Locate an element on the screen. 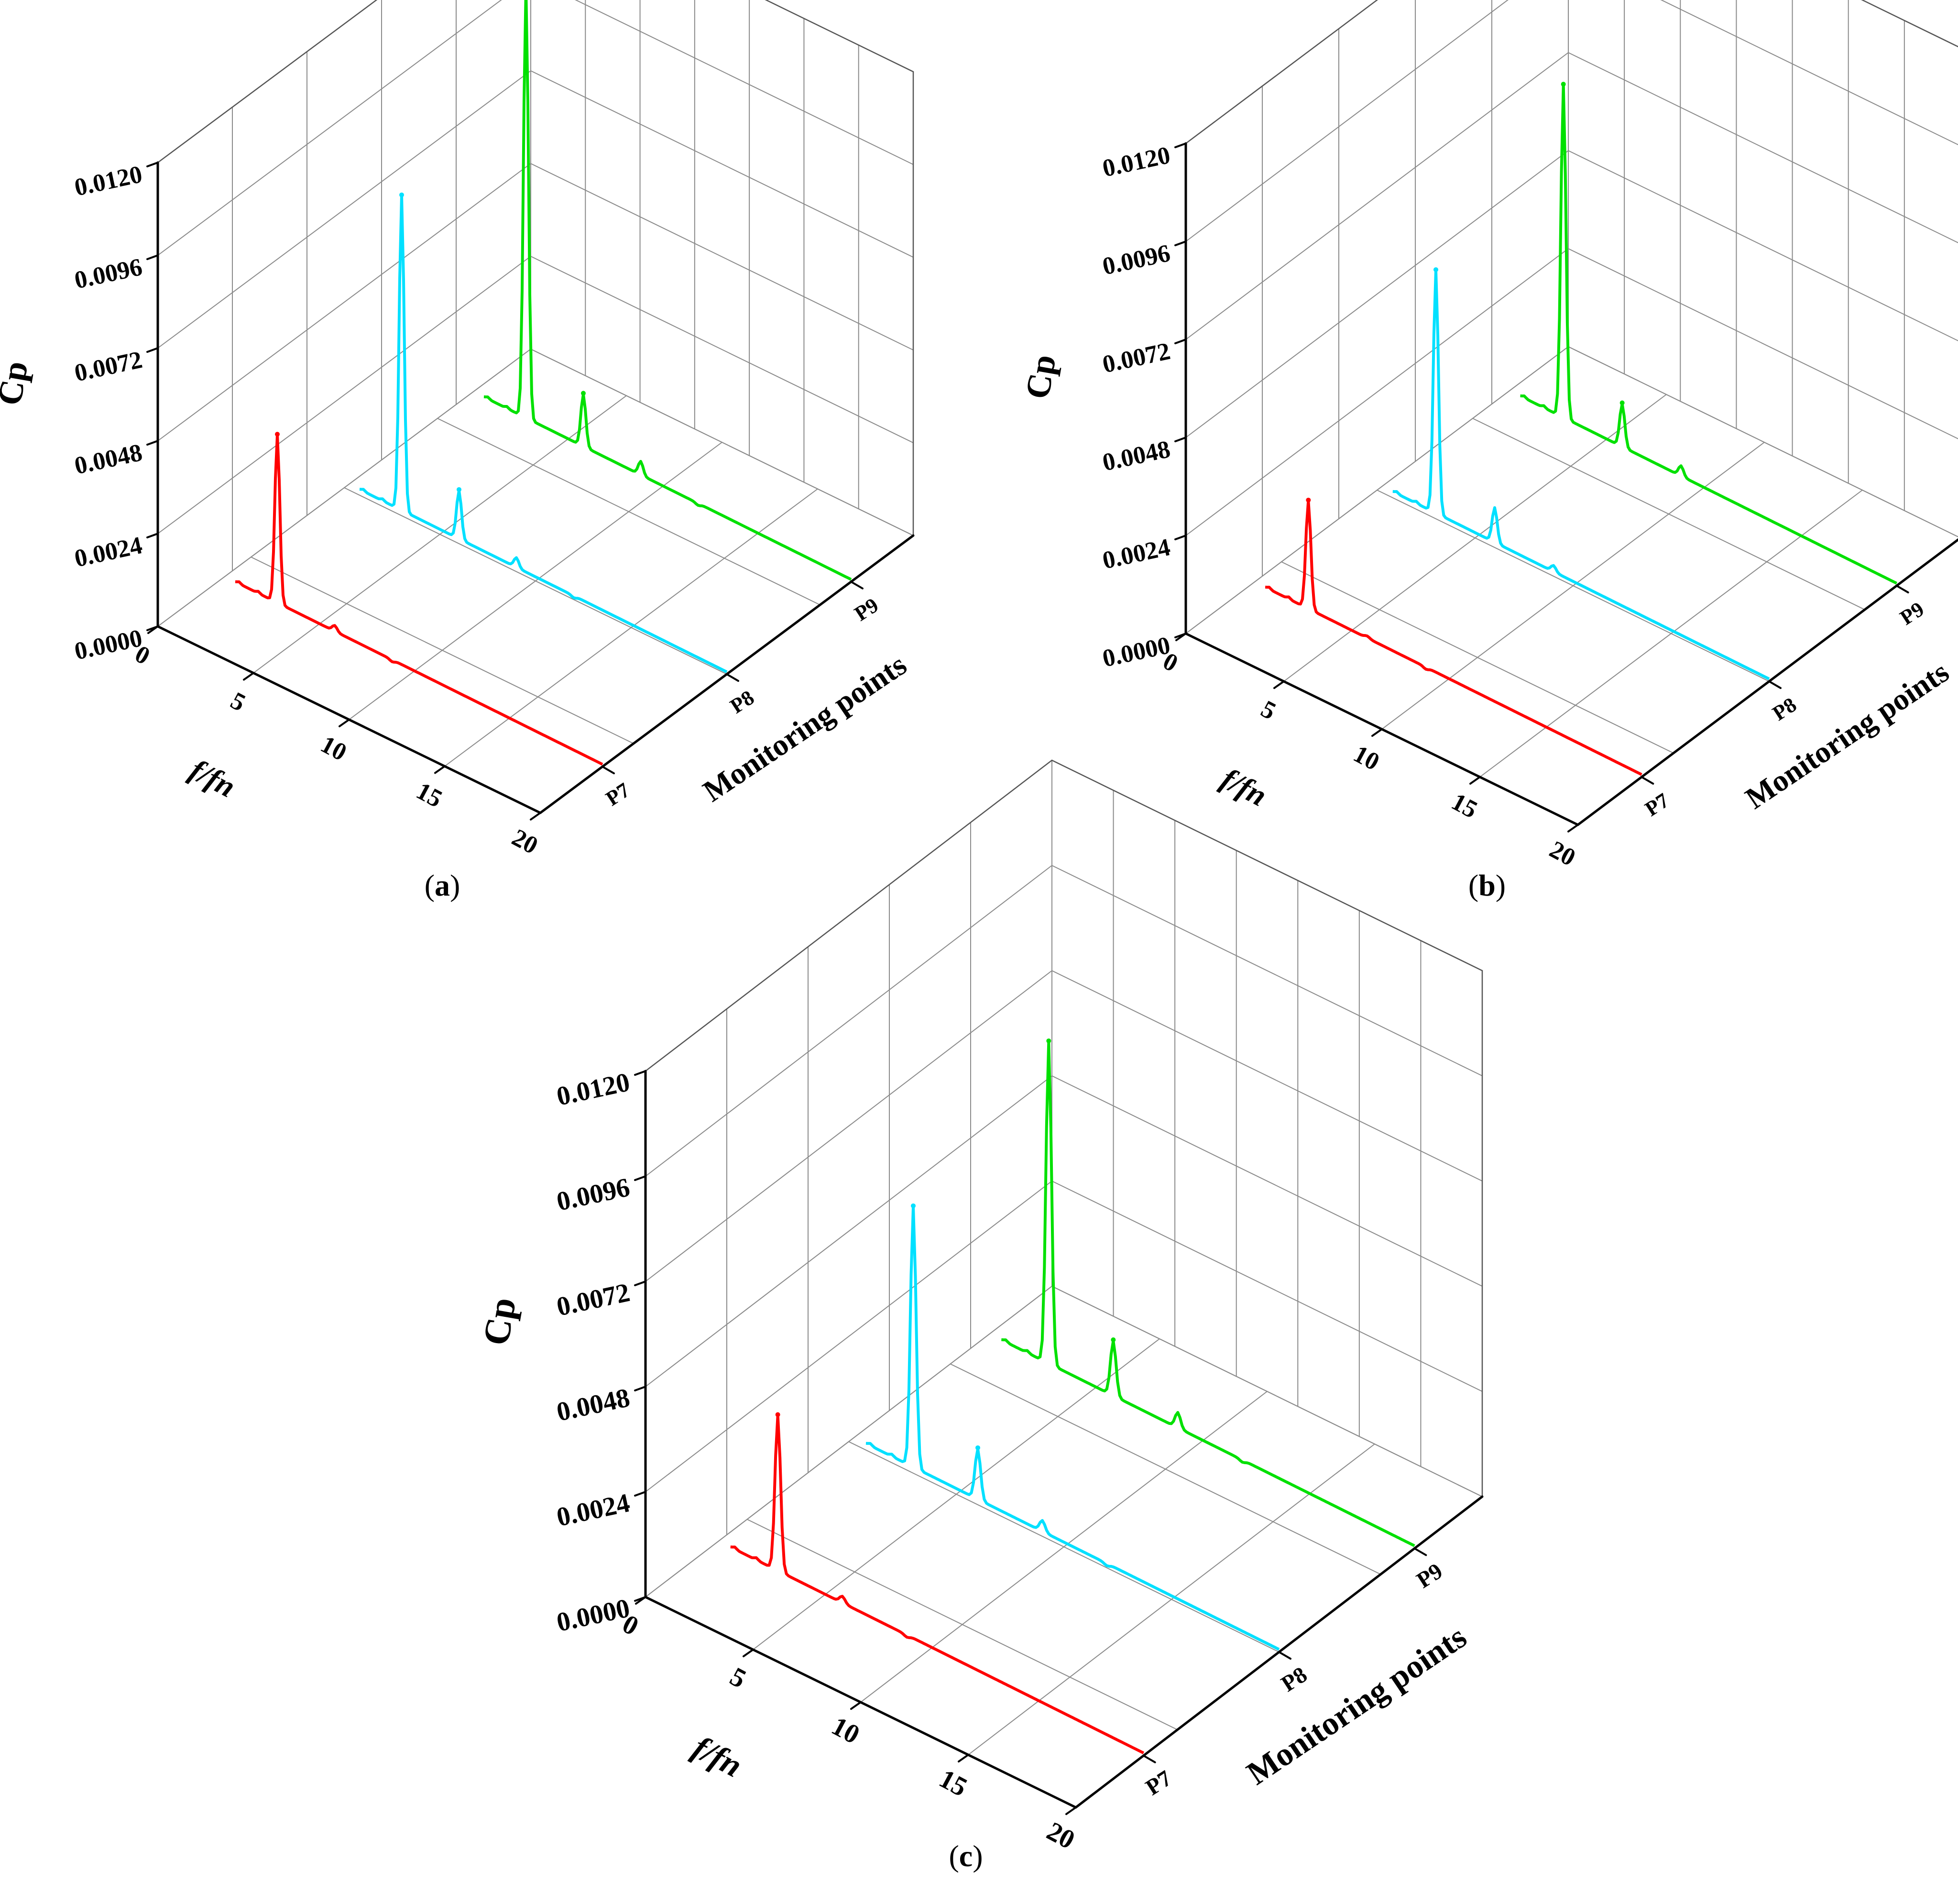  series-line-p9 is located at coordinates (1208, 1294).